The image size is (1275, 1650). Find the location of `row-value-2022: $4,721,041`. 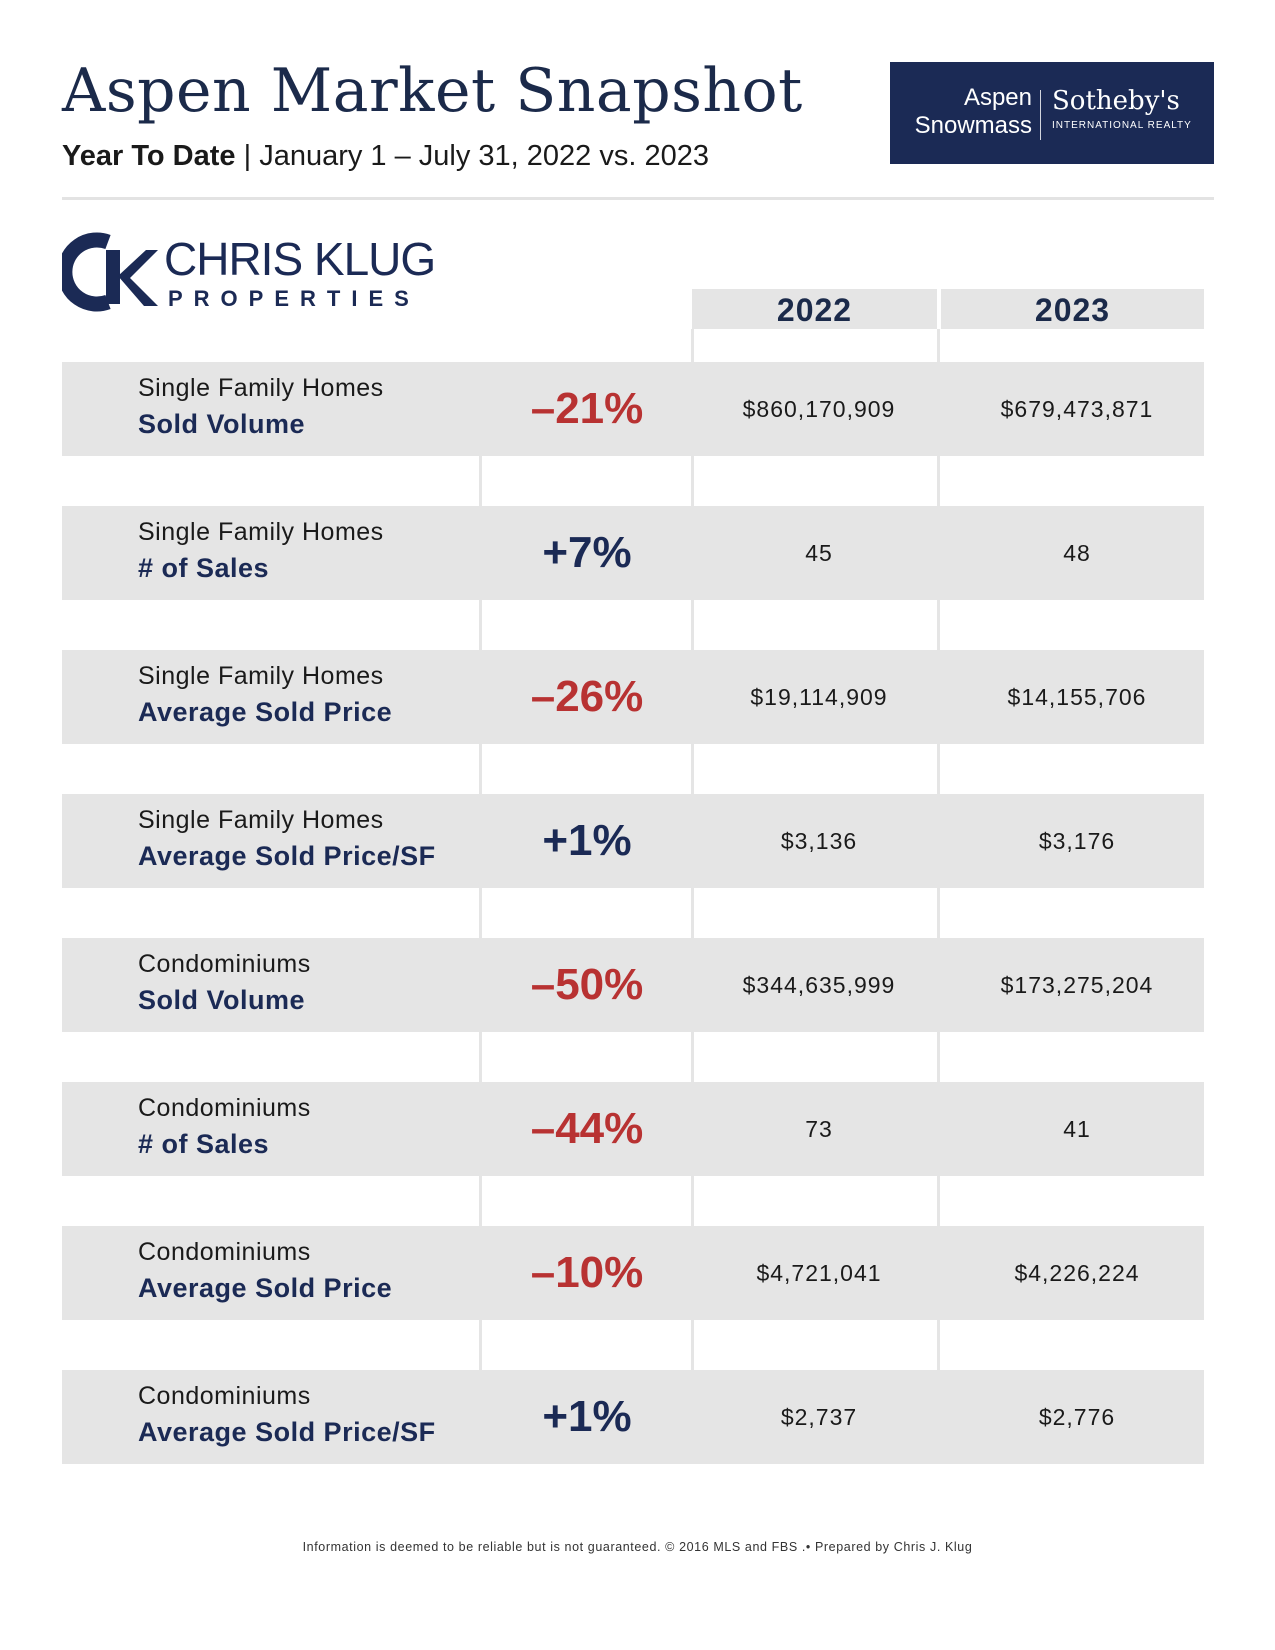

row-value-2022: $4,721,041 is located at coordinates (819, 1273).